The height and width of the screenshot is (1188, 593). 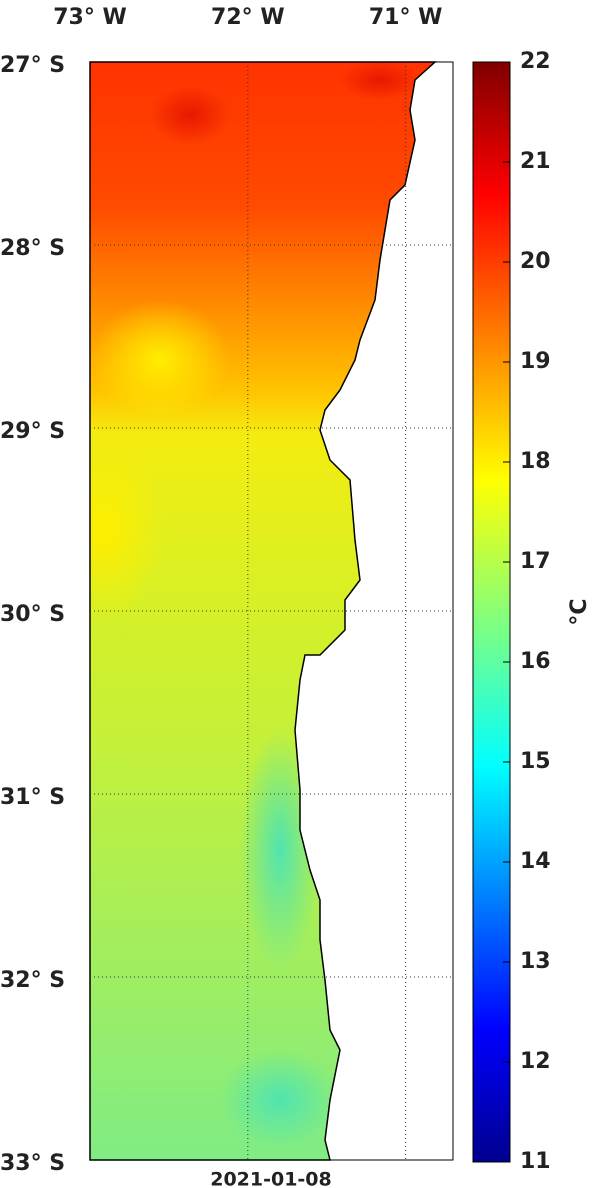 I want to click on colorbar-tick-label: 13, so click(x=535, y=961).